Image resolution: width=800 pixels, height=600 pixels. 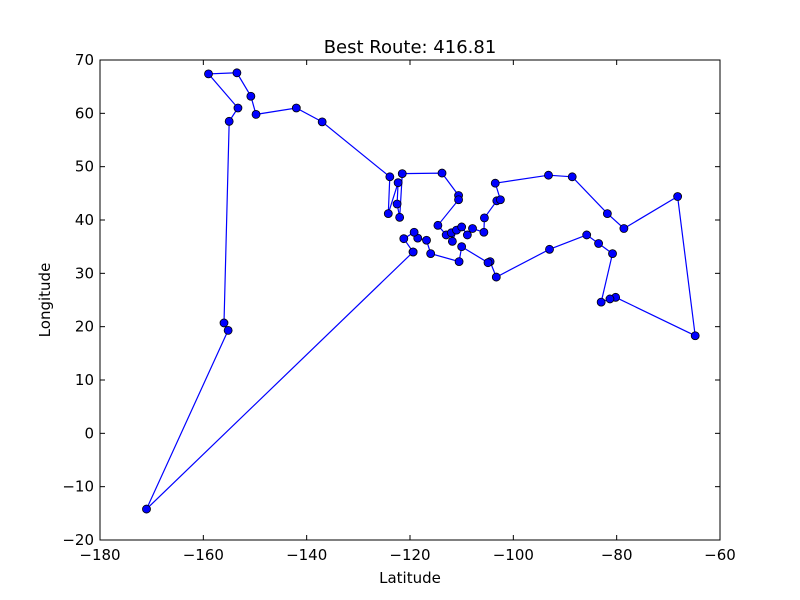 What do you see at coordinates (45, 300) in the screenshot?
I see `y-axis-label: Longitude` at bounding box center [45, 300].